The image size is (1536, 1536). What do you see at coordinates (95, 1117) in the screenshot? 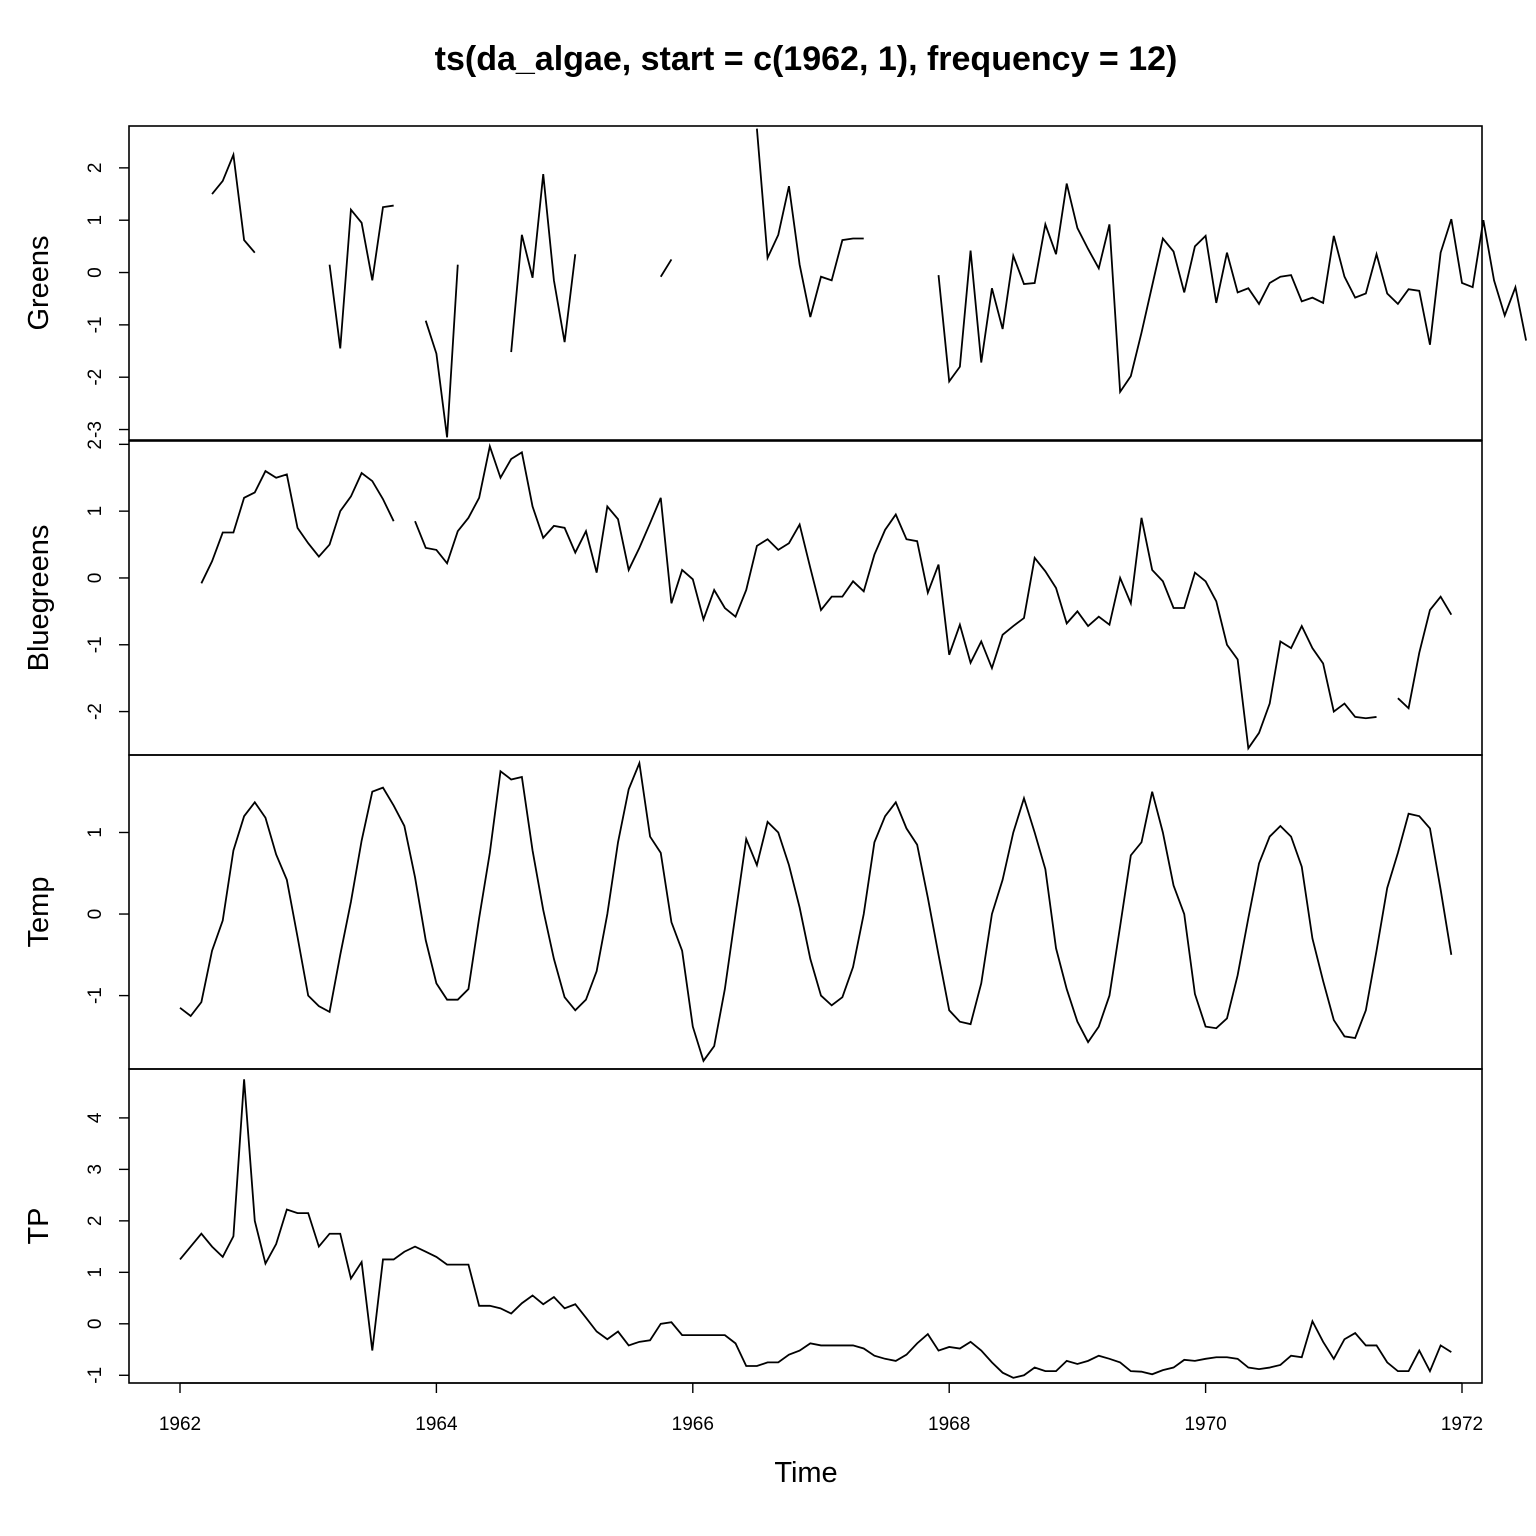
I see `y-tick-label: 4` at bounding box center [95, 1117].